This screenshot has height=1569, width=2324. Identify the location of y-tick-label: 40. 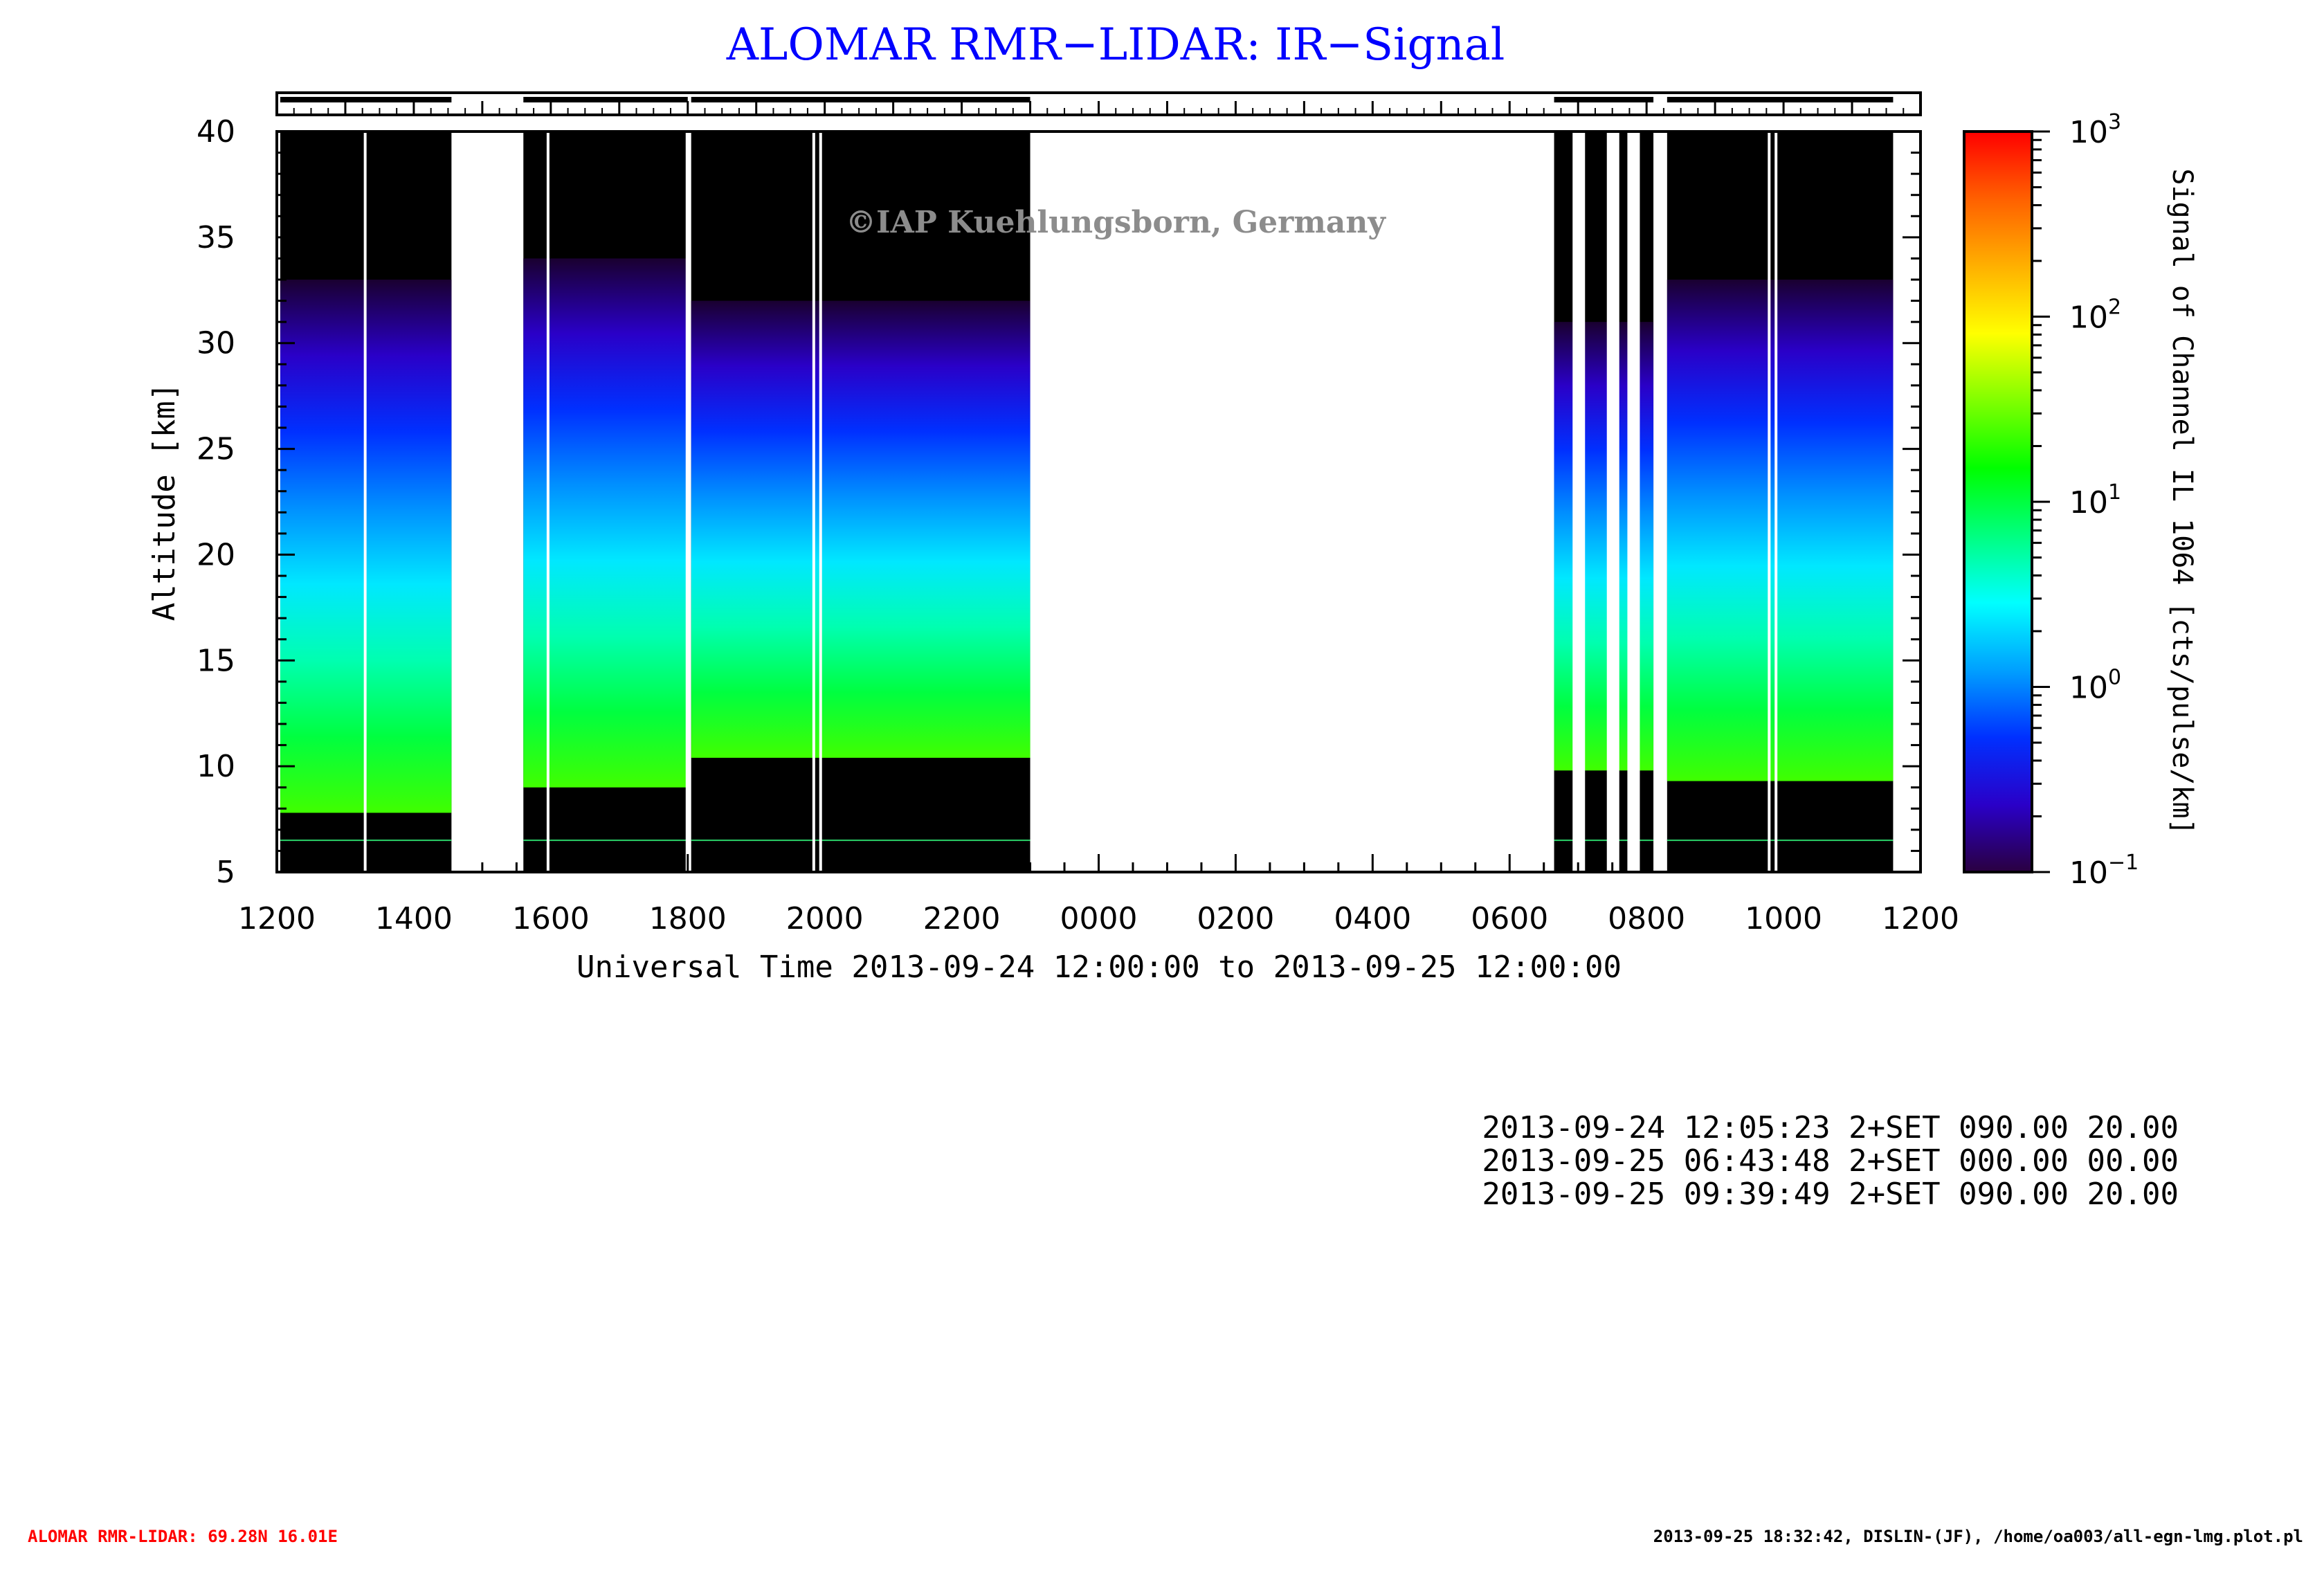
(216, 131).